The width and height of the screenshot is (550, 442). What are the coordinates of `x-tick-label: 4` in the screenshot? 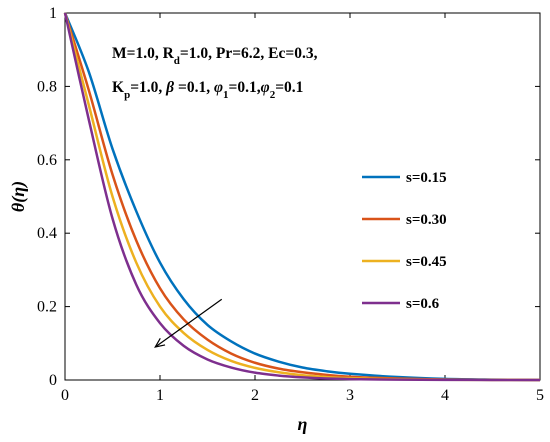 It's located at (445, 395).